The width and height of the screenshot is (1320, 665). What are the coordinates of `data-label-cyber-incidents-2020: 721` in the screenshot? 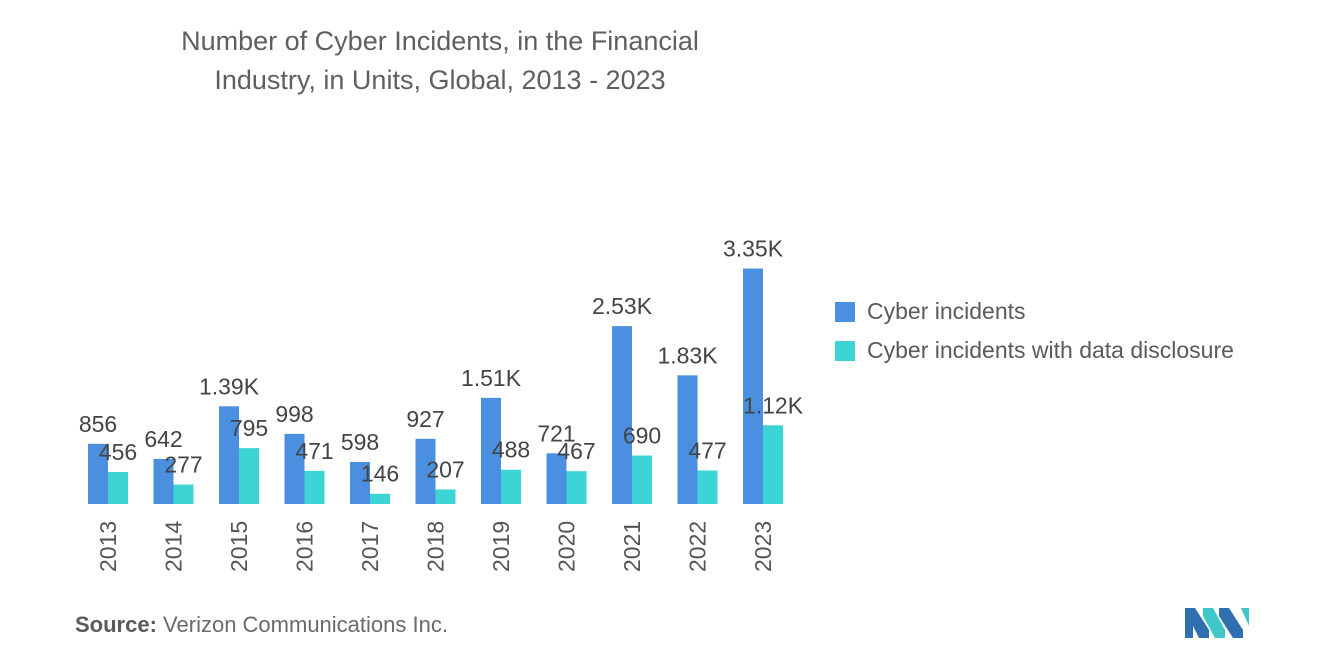 It's located at (556, 433).